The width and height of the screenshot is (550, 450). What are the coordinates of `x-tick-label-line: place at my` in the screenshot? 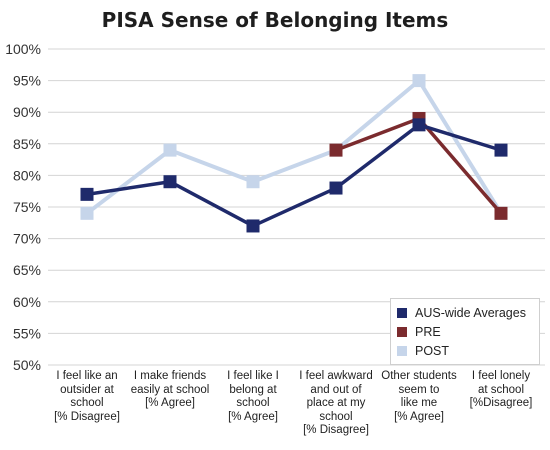 It's located at (336, 403).